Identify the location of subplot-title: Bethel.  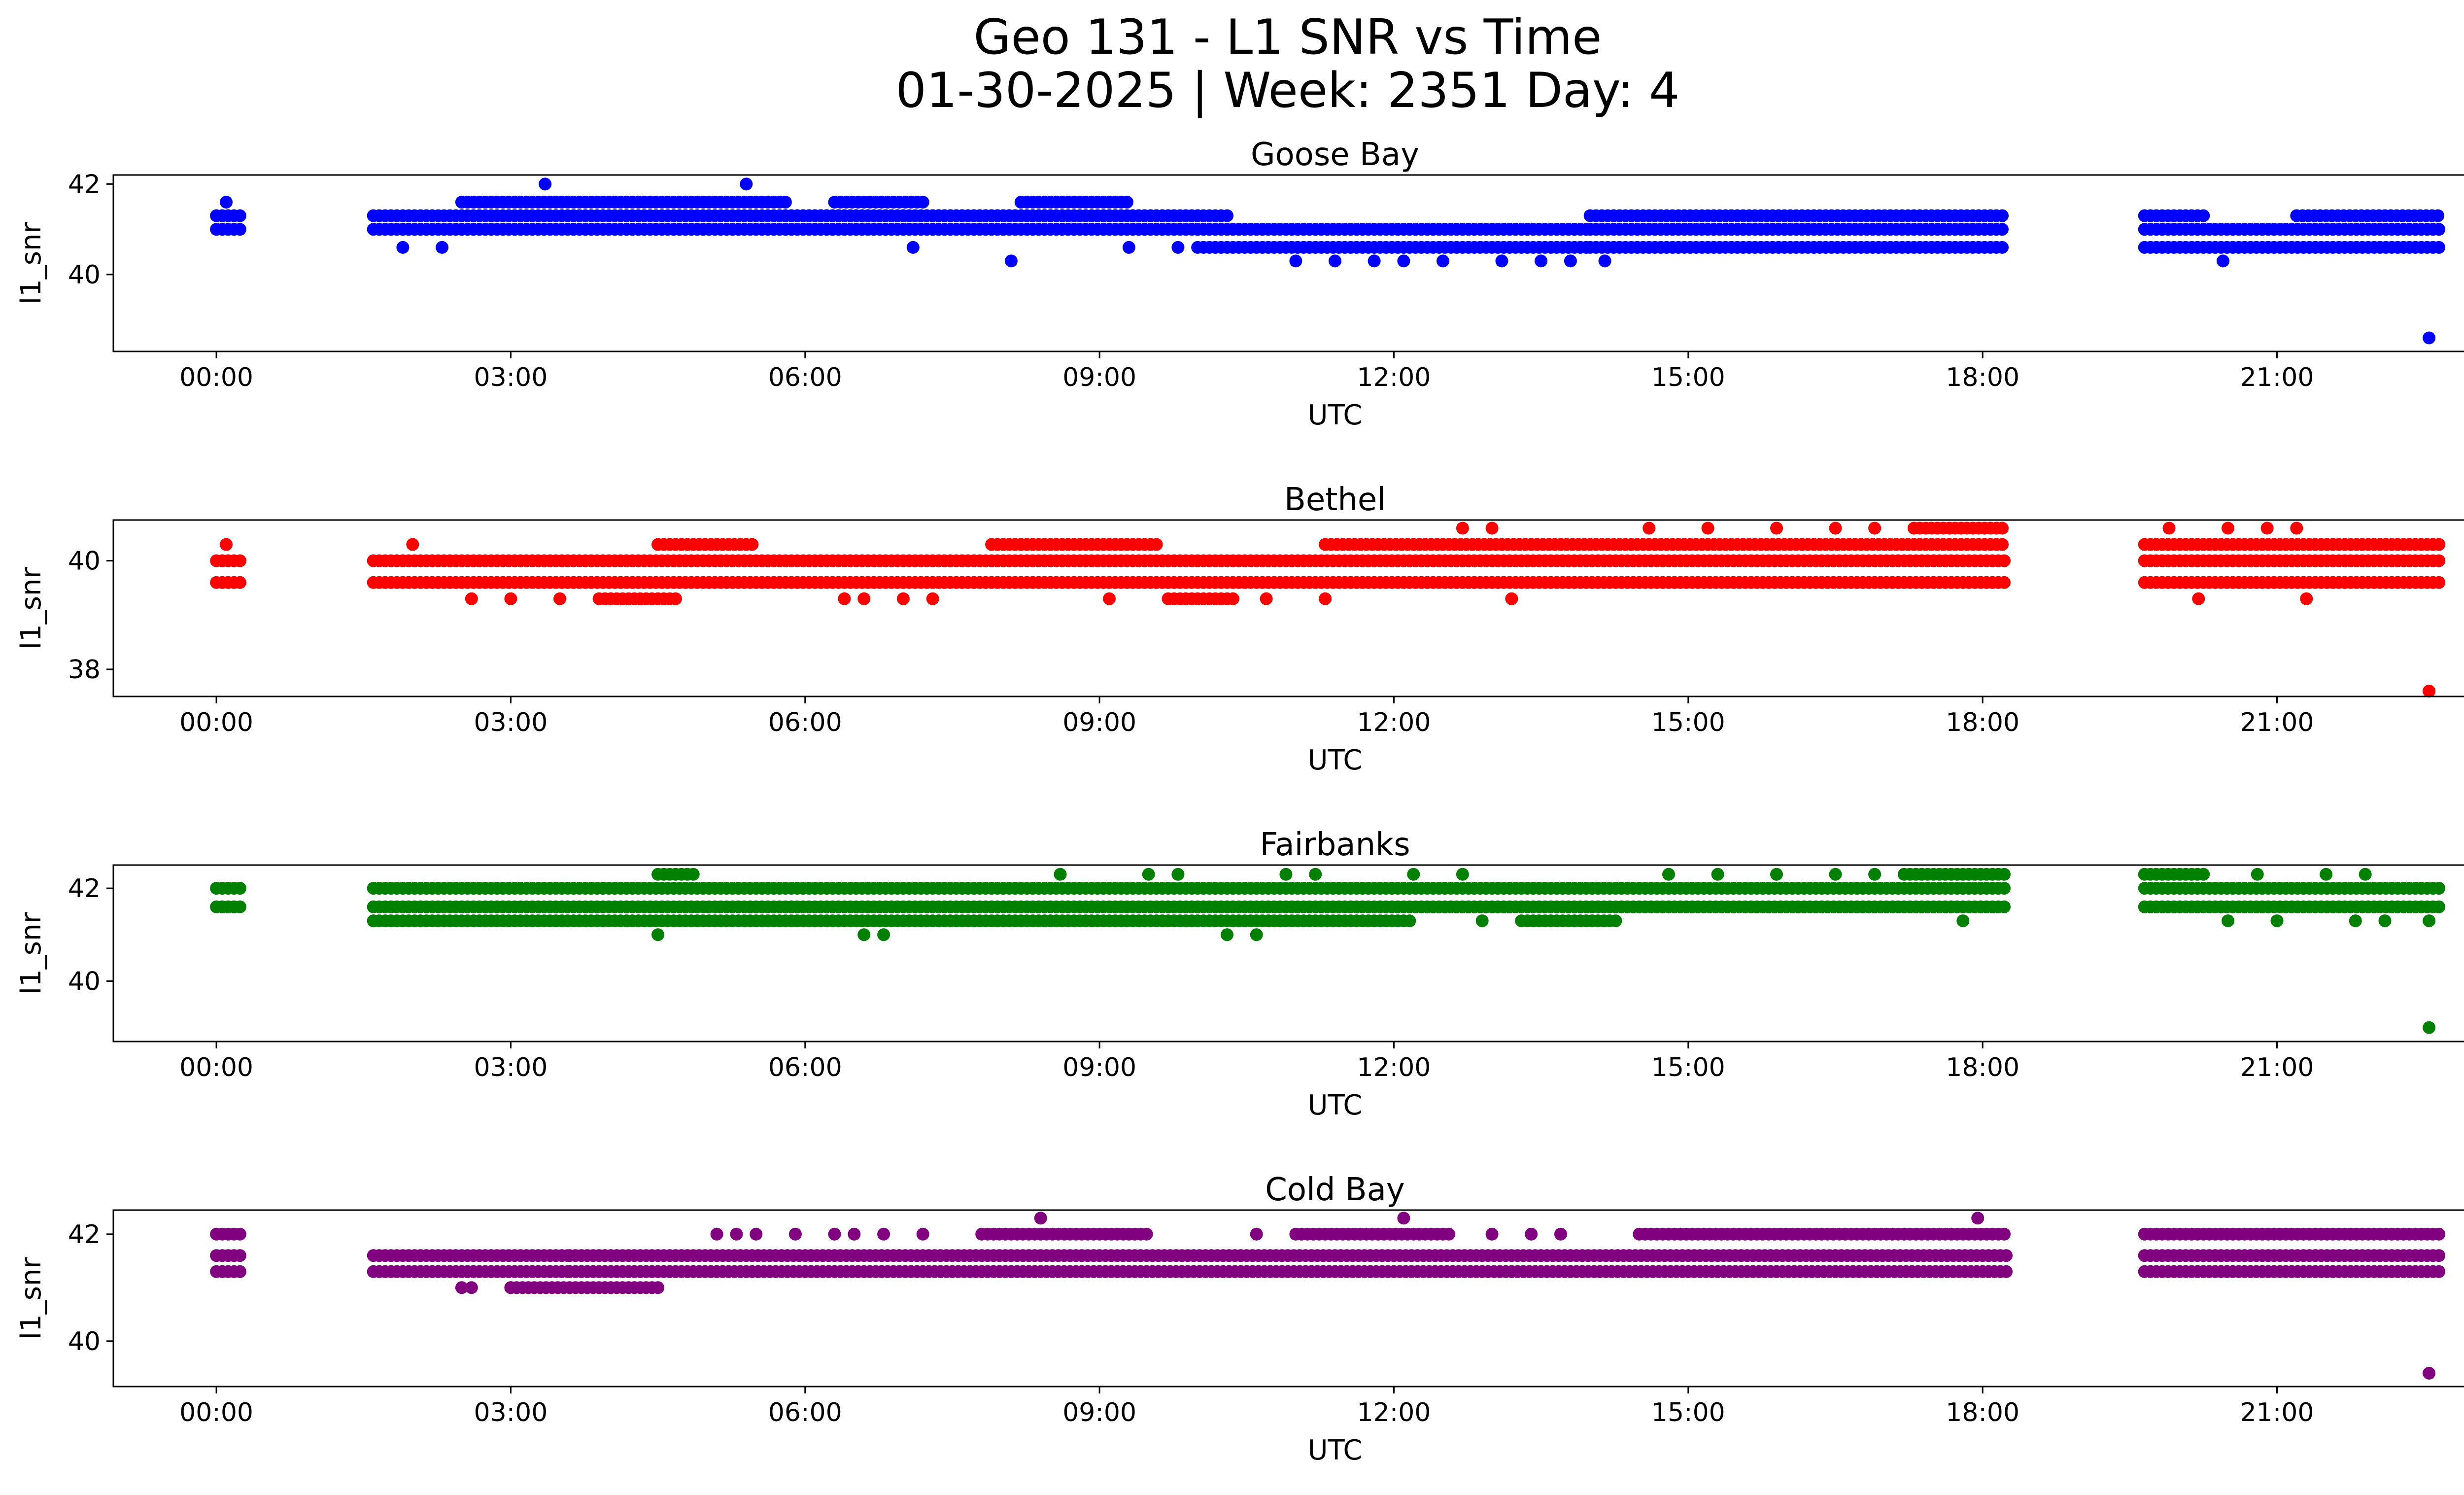
(1335, 500).